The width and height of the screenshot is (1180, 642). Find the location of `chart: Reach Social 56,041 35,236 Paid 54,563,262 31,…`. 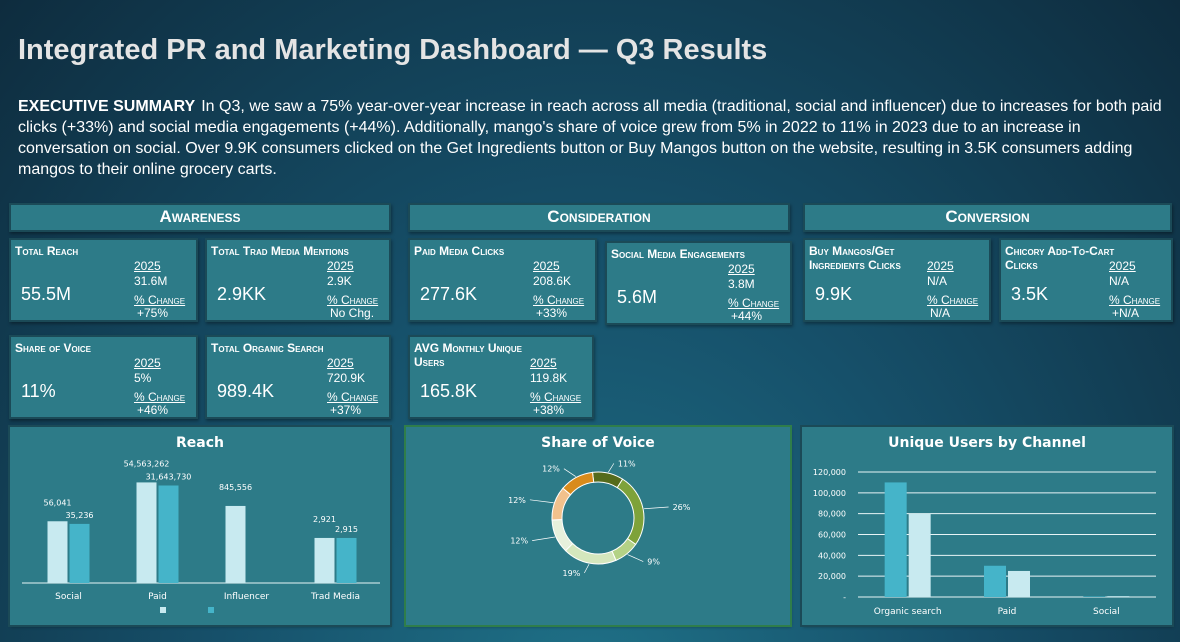

chart: Reach Social 56,041 35,236 Paid 54,563,262 31,… is located at coordinates (200, 526).